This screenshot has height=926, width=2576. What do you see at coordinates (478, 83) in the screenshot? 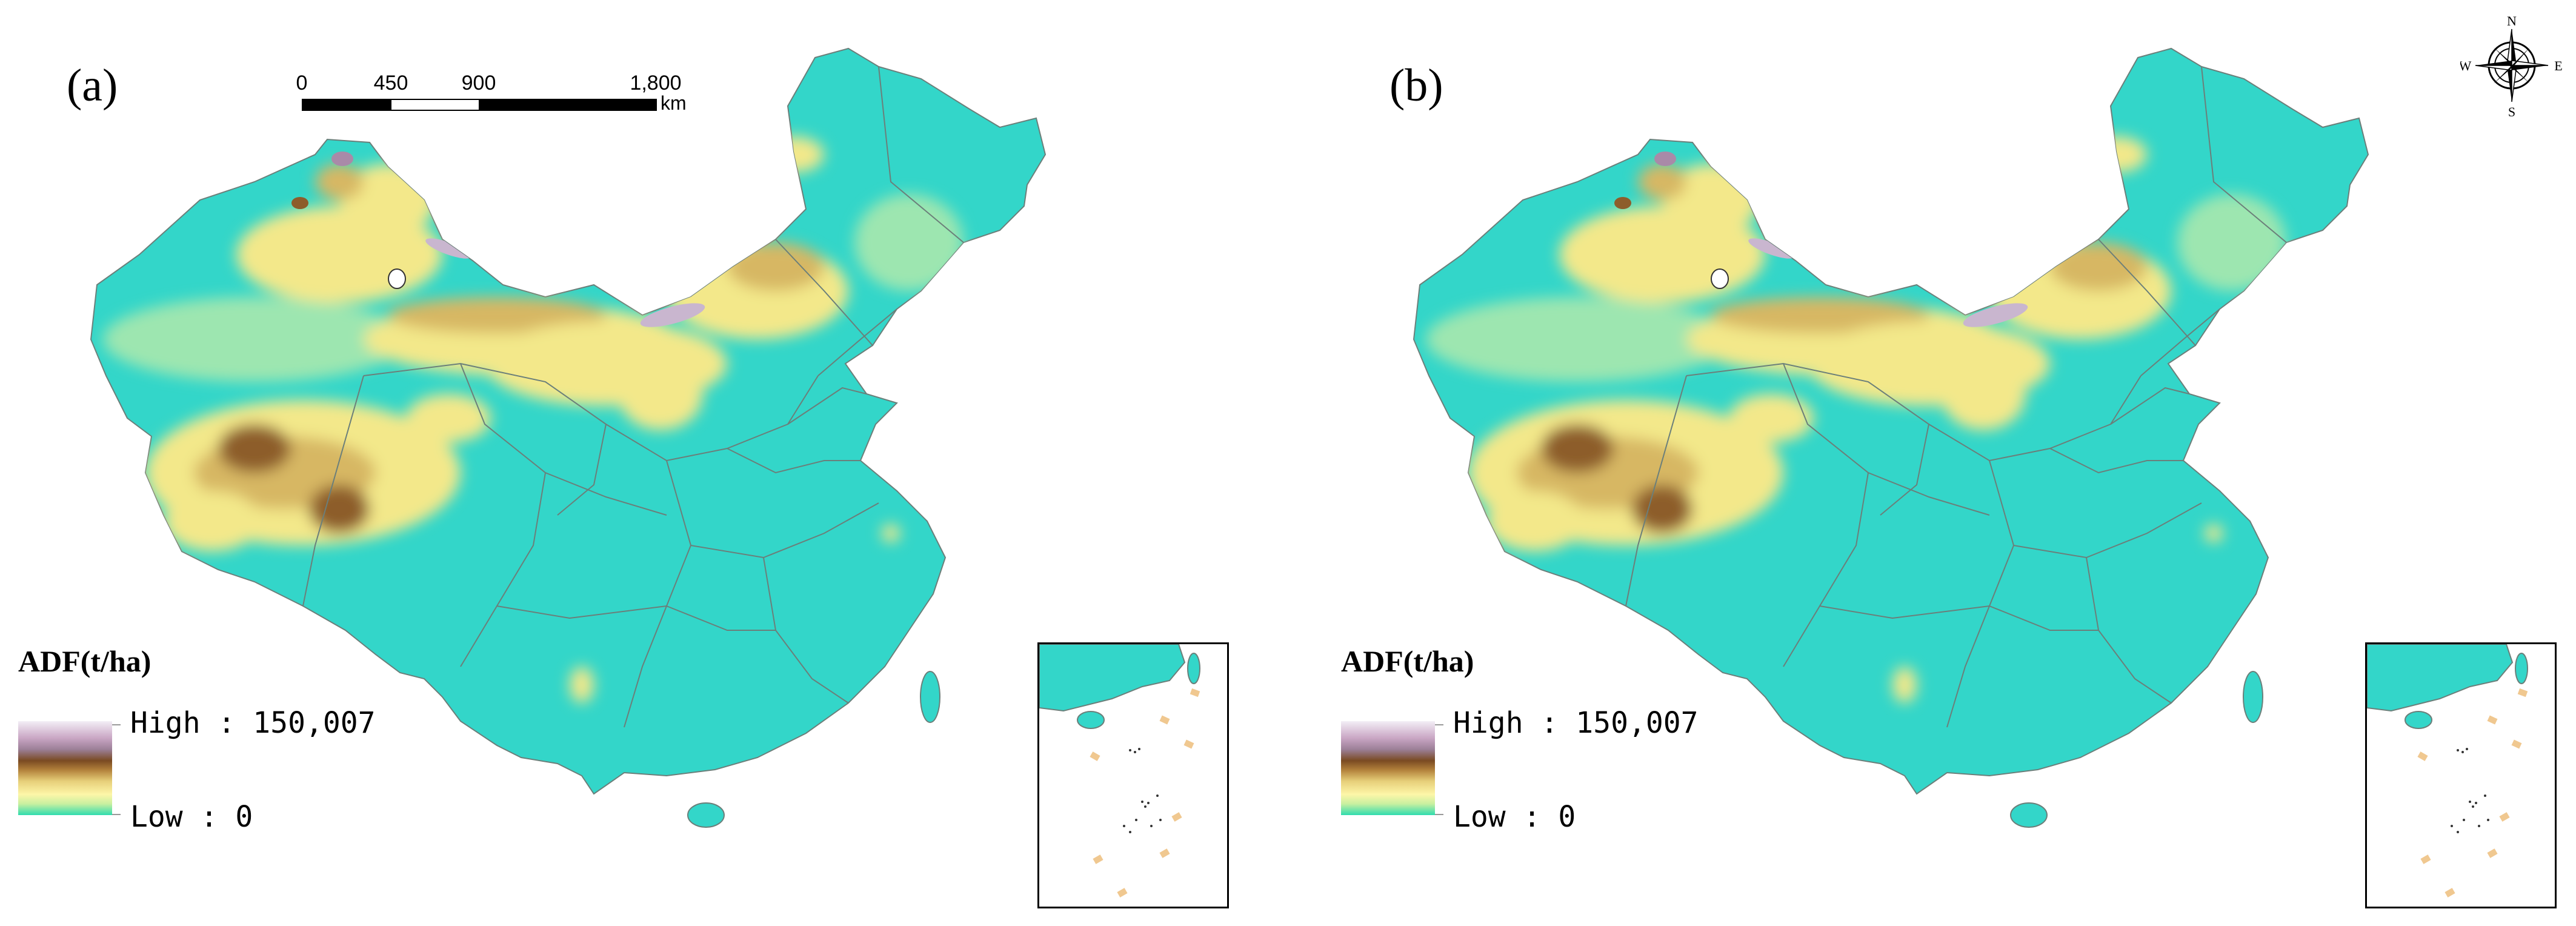
I see `scale-tick-900: 900` at bounding box center [478, 83].